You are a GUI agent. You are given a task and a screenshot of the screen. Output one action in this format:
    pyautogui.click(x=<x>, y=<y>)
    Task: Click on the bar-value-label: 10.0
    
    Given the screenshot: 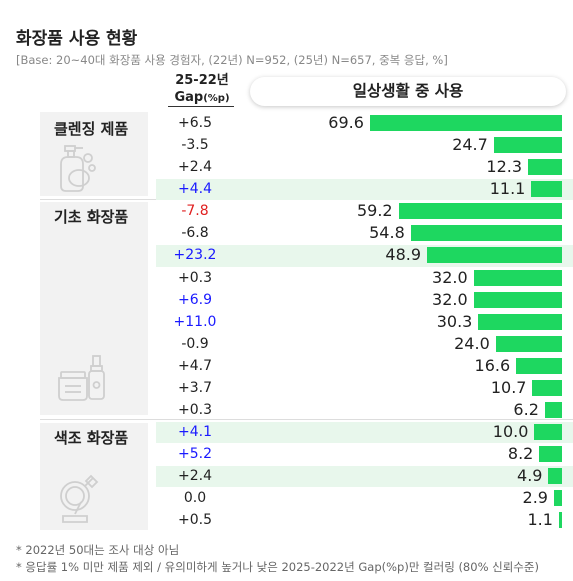 What is the action you would take?
    pyautogui.click(x=510, y=432)
    